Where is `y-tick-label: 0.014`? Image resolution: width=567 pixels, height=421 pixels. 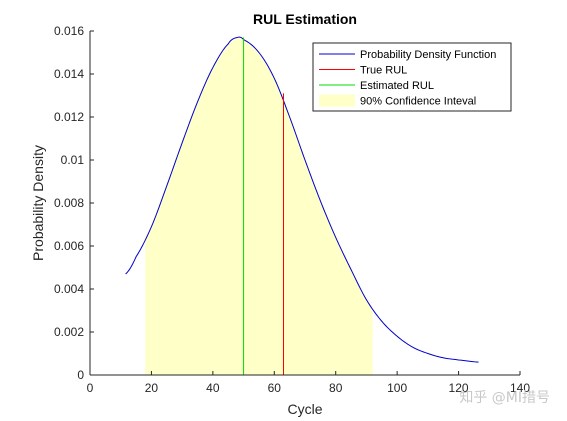 y-tick-label: 0.014 is located at coordinates (69, 74).